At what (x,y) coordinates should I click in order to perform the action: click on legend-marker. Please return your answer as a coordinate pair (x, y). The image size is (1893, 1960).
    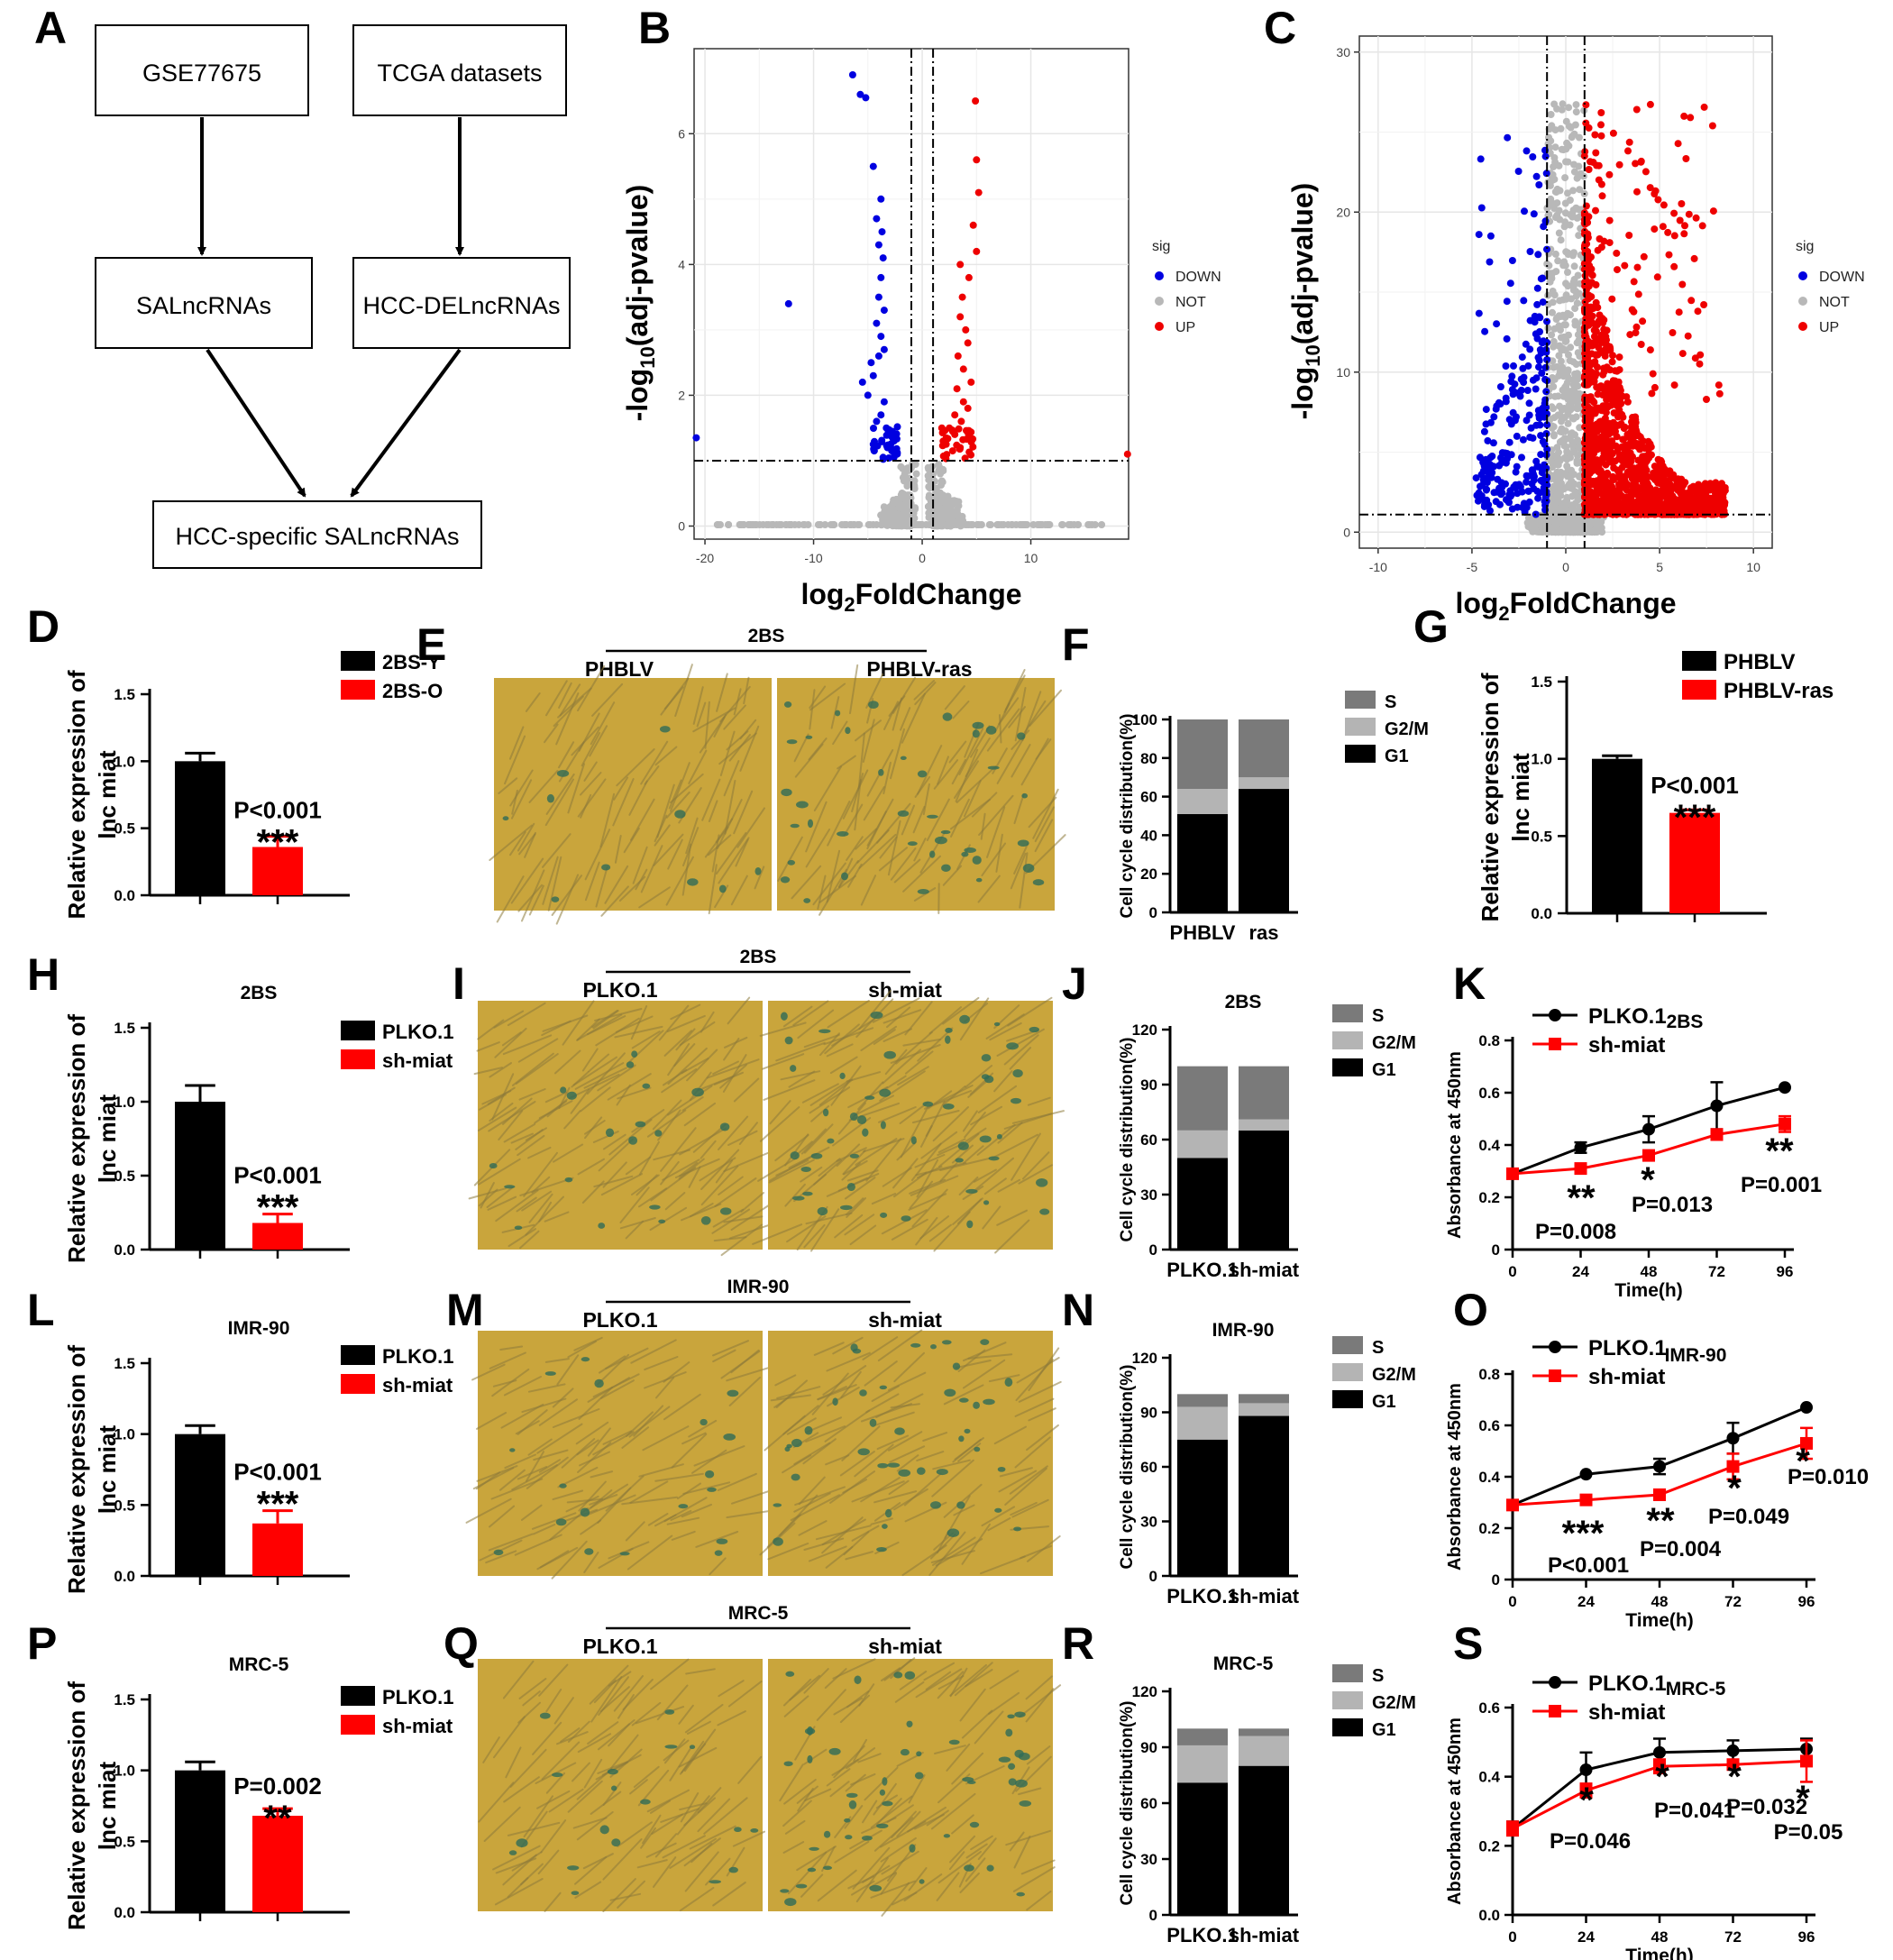
    Looking at the image, I should click on (1159, 276).